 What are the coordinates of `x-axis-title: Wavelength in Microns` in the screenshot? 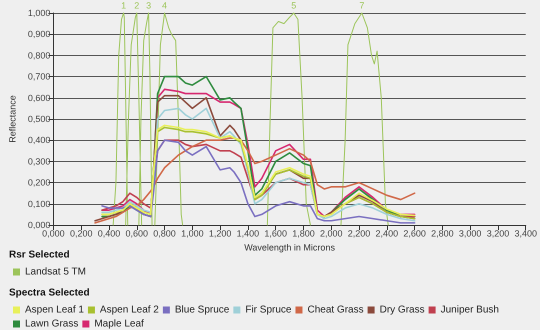 It's located at (290, 247).